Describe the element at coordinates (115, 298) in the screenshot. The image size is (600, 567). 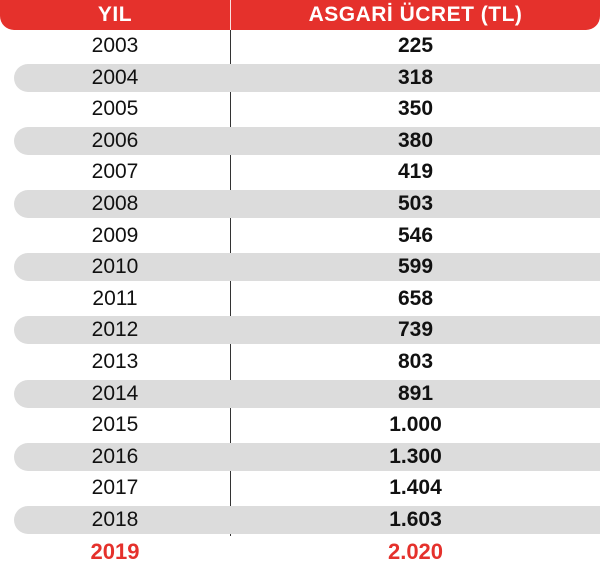
I see `year-cell: 2011` at that location.